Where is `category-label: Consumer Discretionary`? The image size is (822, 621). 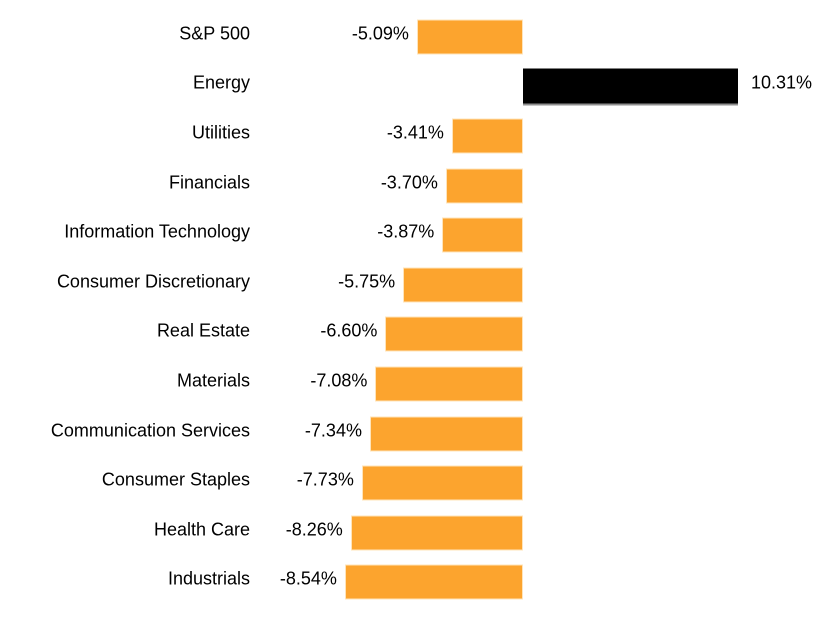 category-label: Consumer Discretionary is located at coordinates (153, 281).